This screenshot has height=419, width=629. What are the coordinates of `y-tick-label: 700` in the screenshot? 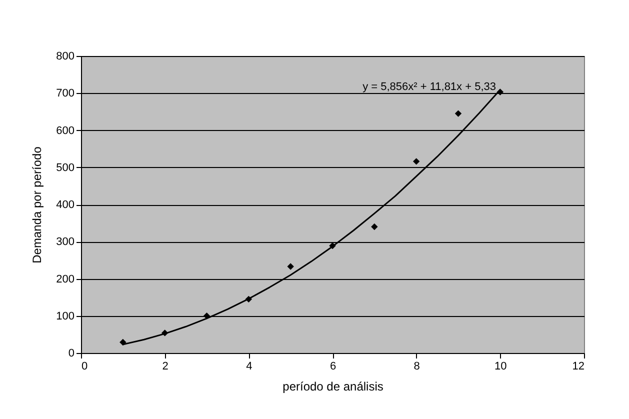 It's located at (65, 94).